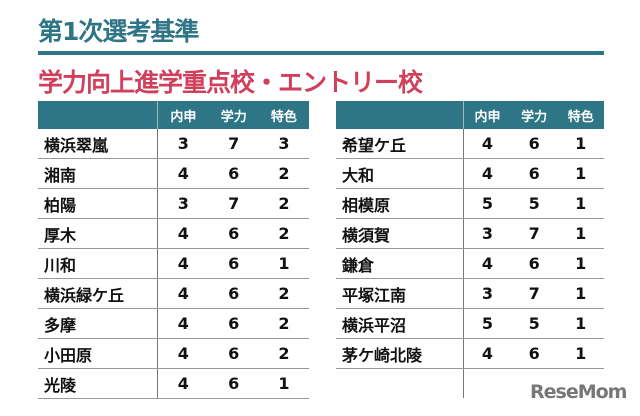  I want to click on school-name: 多摩, so click(98, 323).